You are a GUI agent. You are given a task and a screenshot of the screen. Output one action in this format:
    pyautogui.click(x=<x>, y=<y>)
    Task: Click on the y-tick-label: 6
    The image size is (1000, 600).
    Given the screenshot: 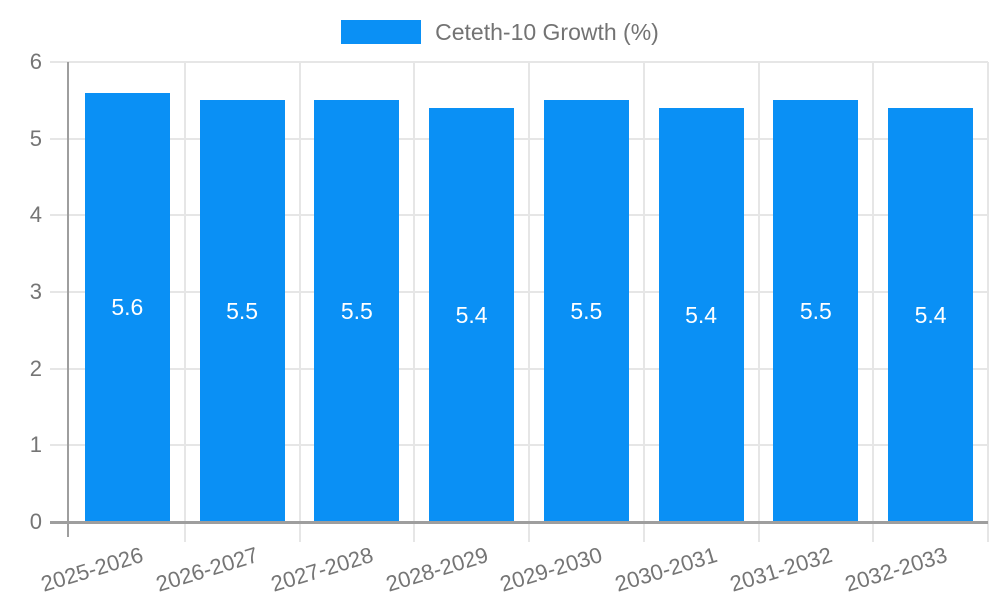 What is the action you would take?
    pyautogui.click(x=35, y=61)
    